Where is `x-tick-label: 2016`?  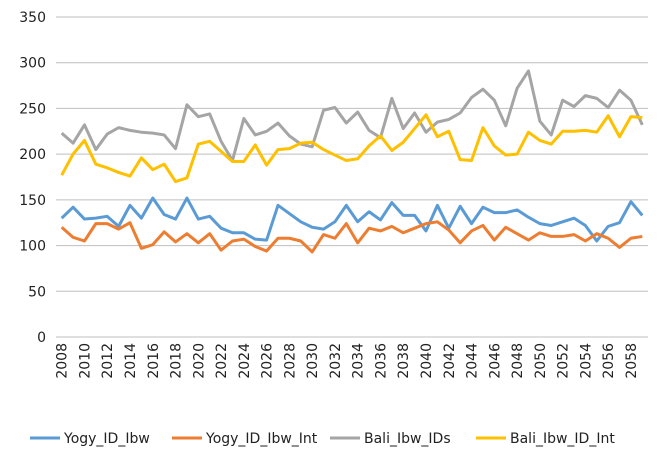
x-tick-label: 2016 is located at coordinates (154, 361).